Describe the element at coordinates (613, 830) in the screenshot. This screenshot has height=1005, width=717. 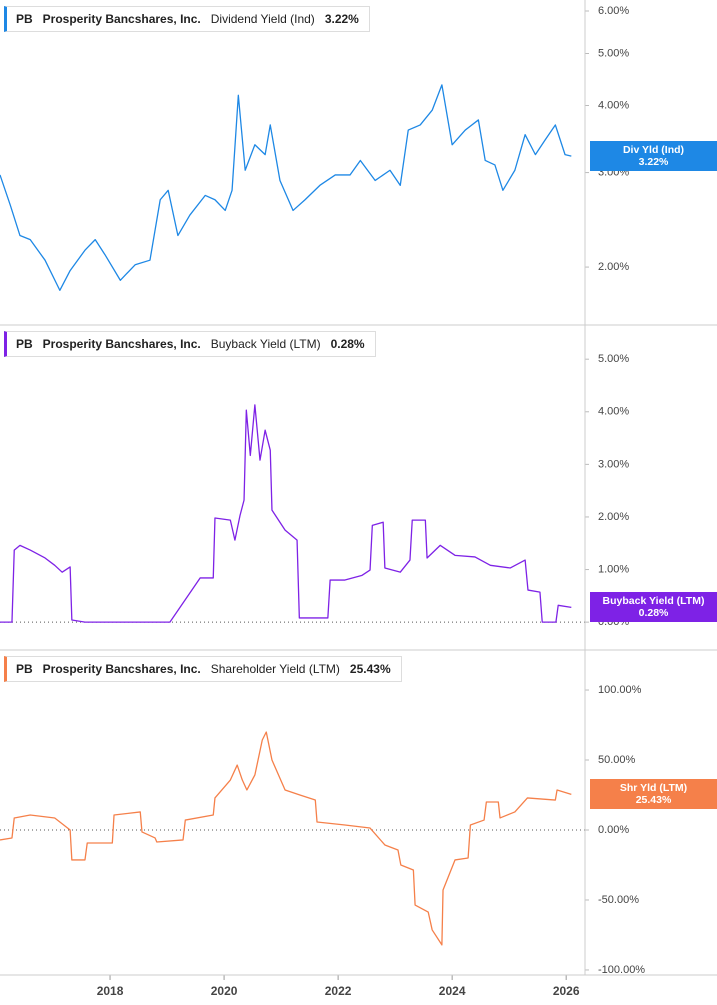
I see `y-tick-label: 0.00%` at that location.